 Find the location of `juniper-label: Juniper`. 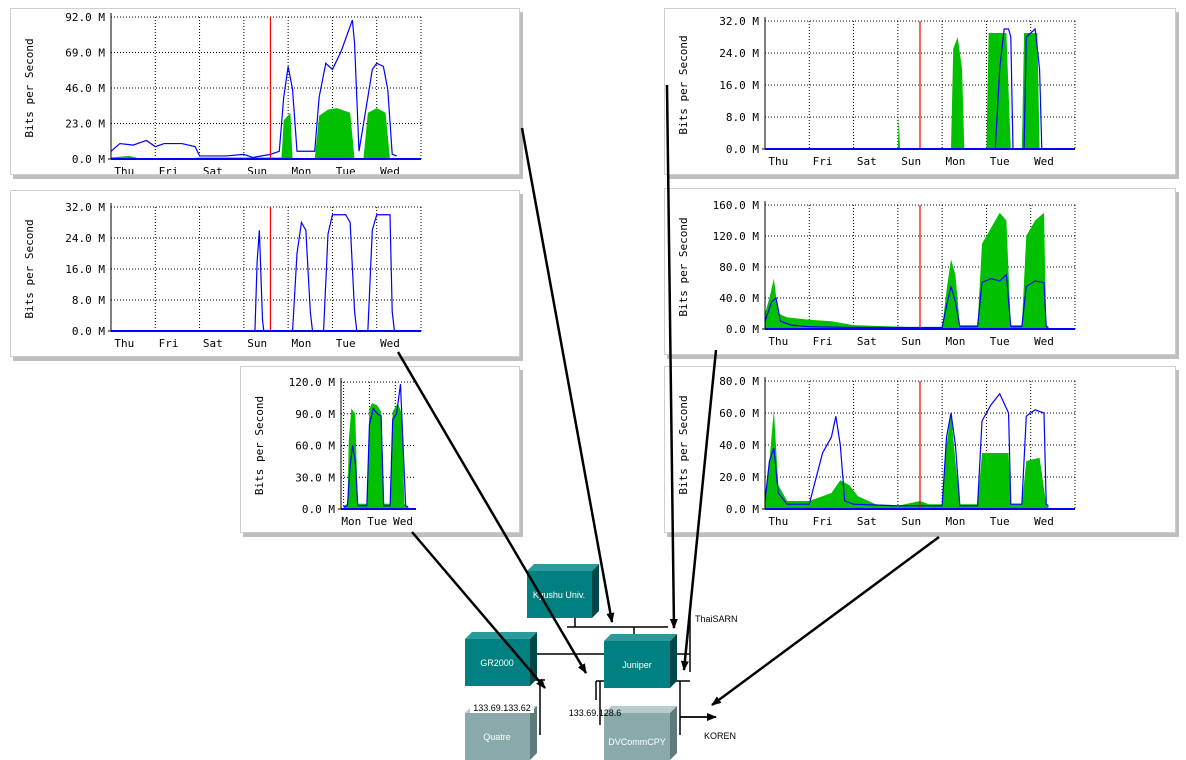

juniper-label: Juniper is located at coordinates (637, 665).